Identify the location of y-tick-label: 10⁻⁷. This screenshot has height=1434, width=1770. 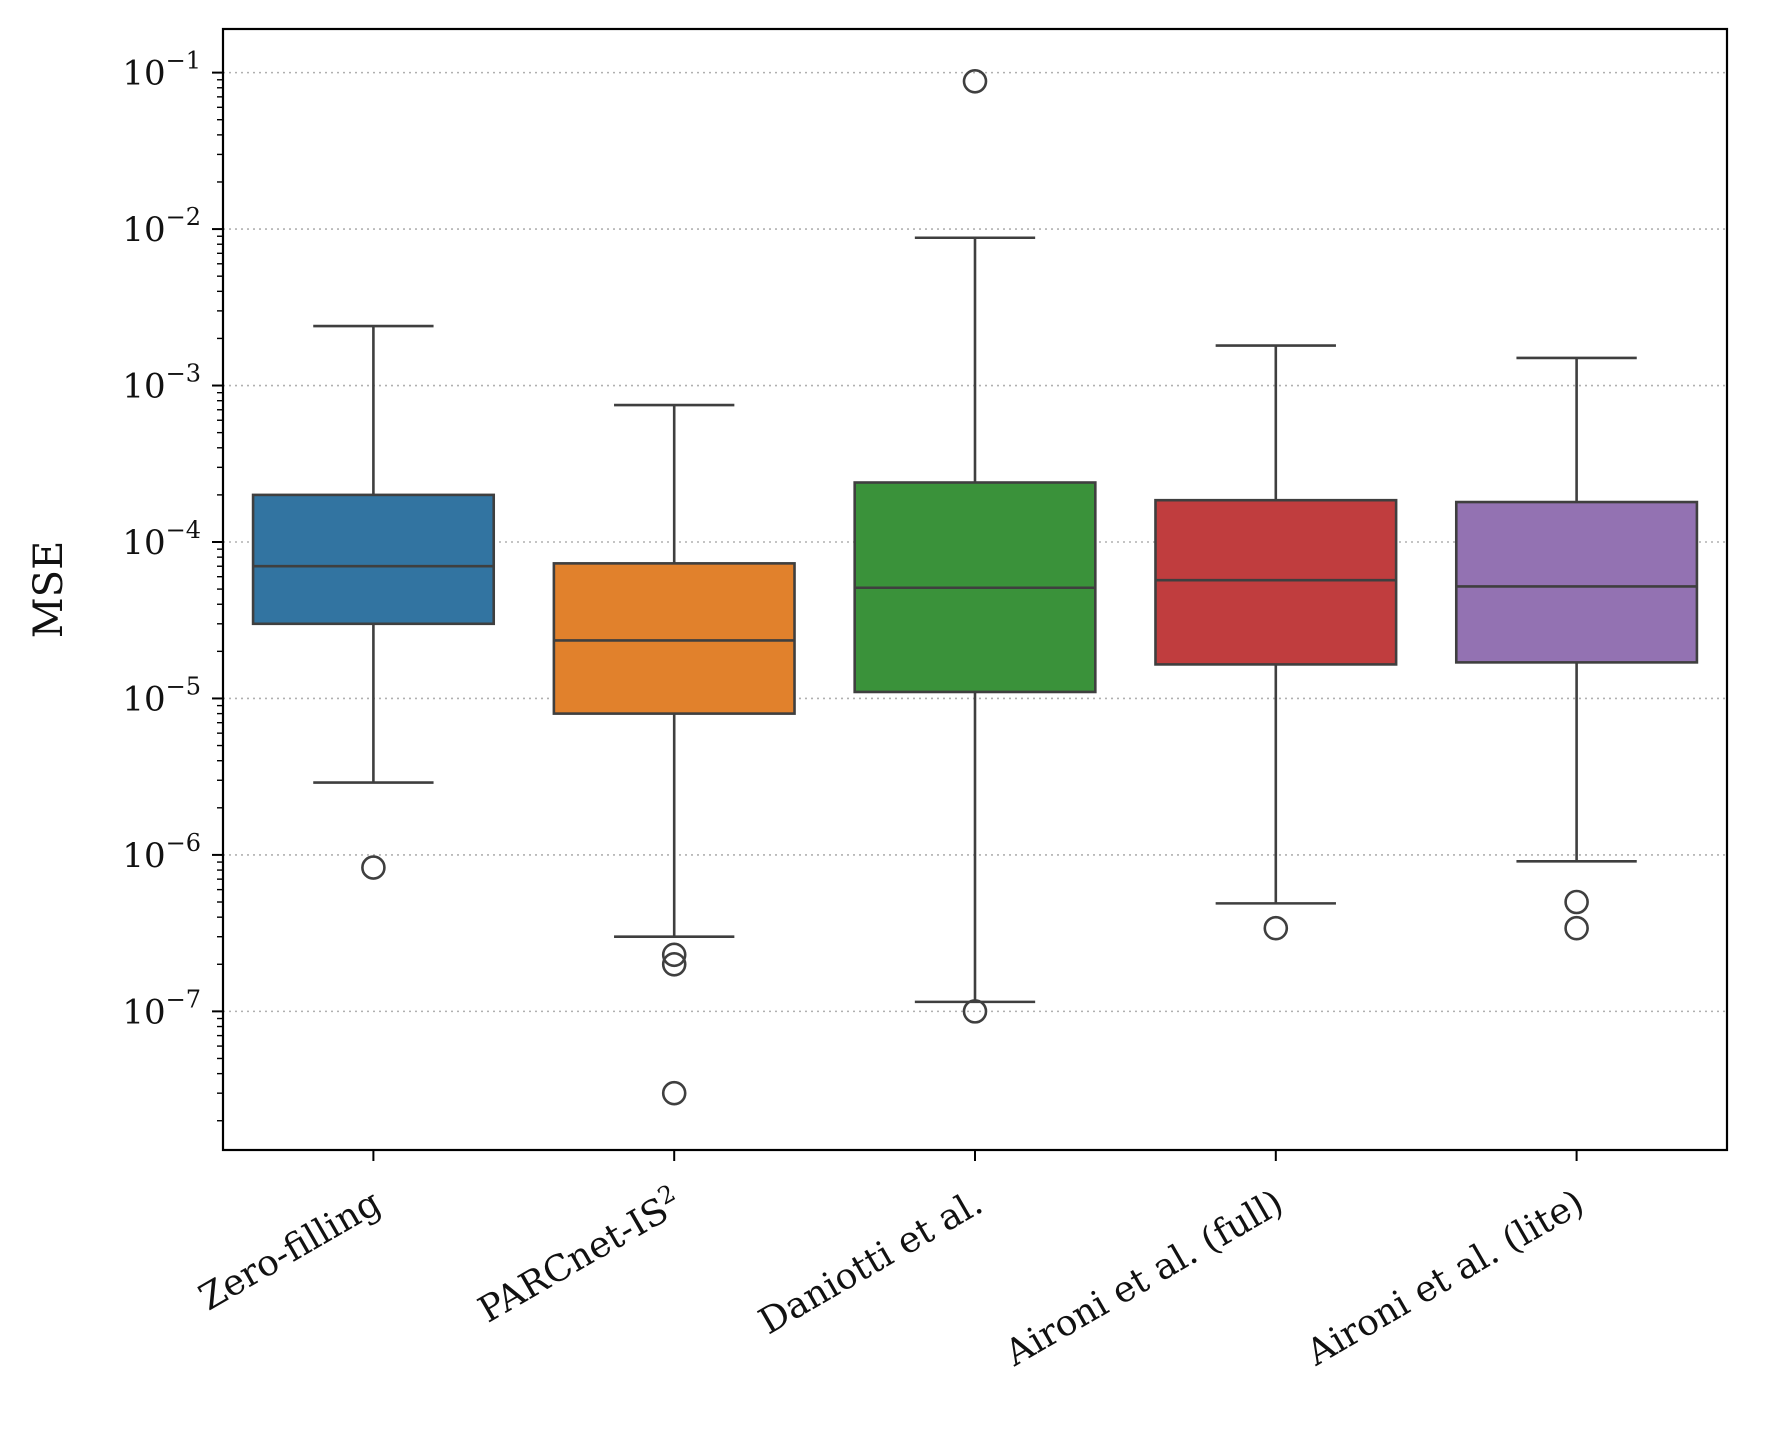
(161, 1008).